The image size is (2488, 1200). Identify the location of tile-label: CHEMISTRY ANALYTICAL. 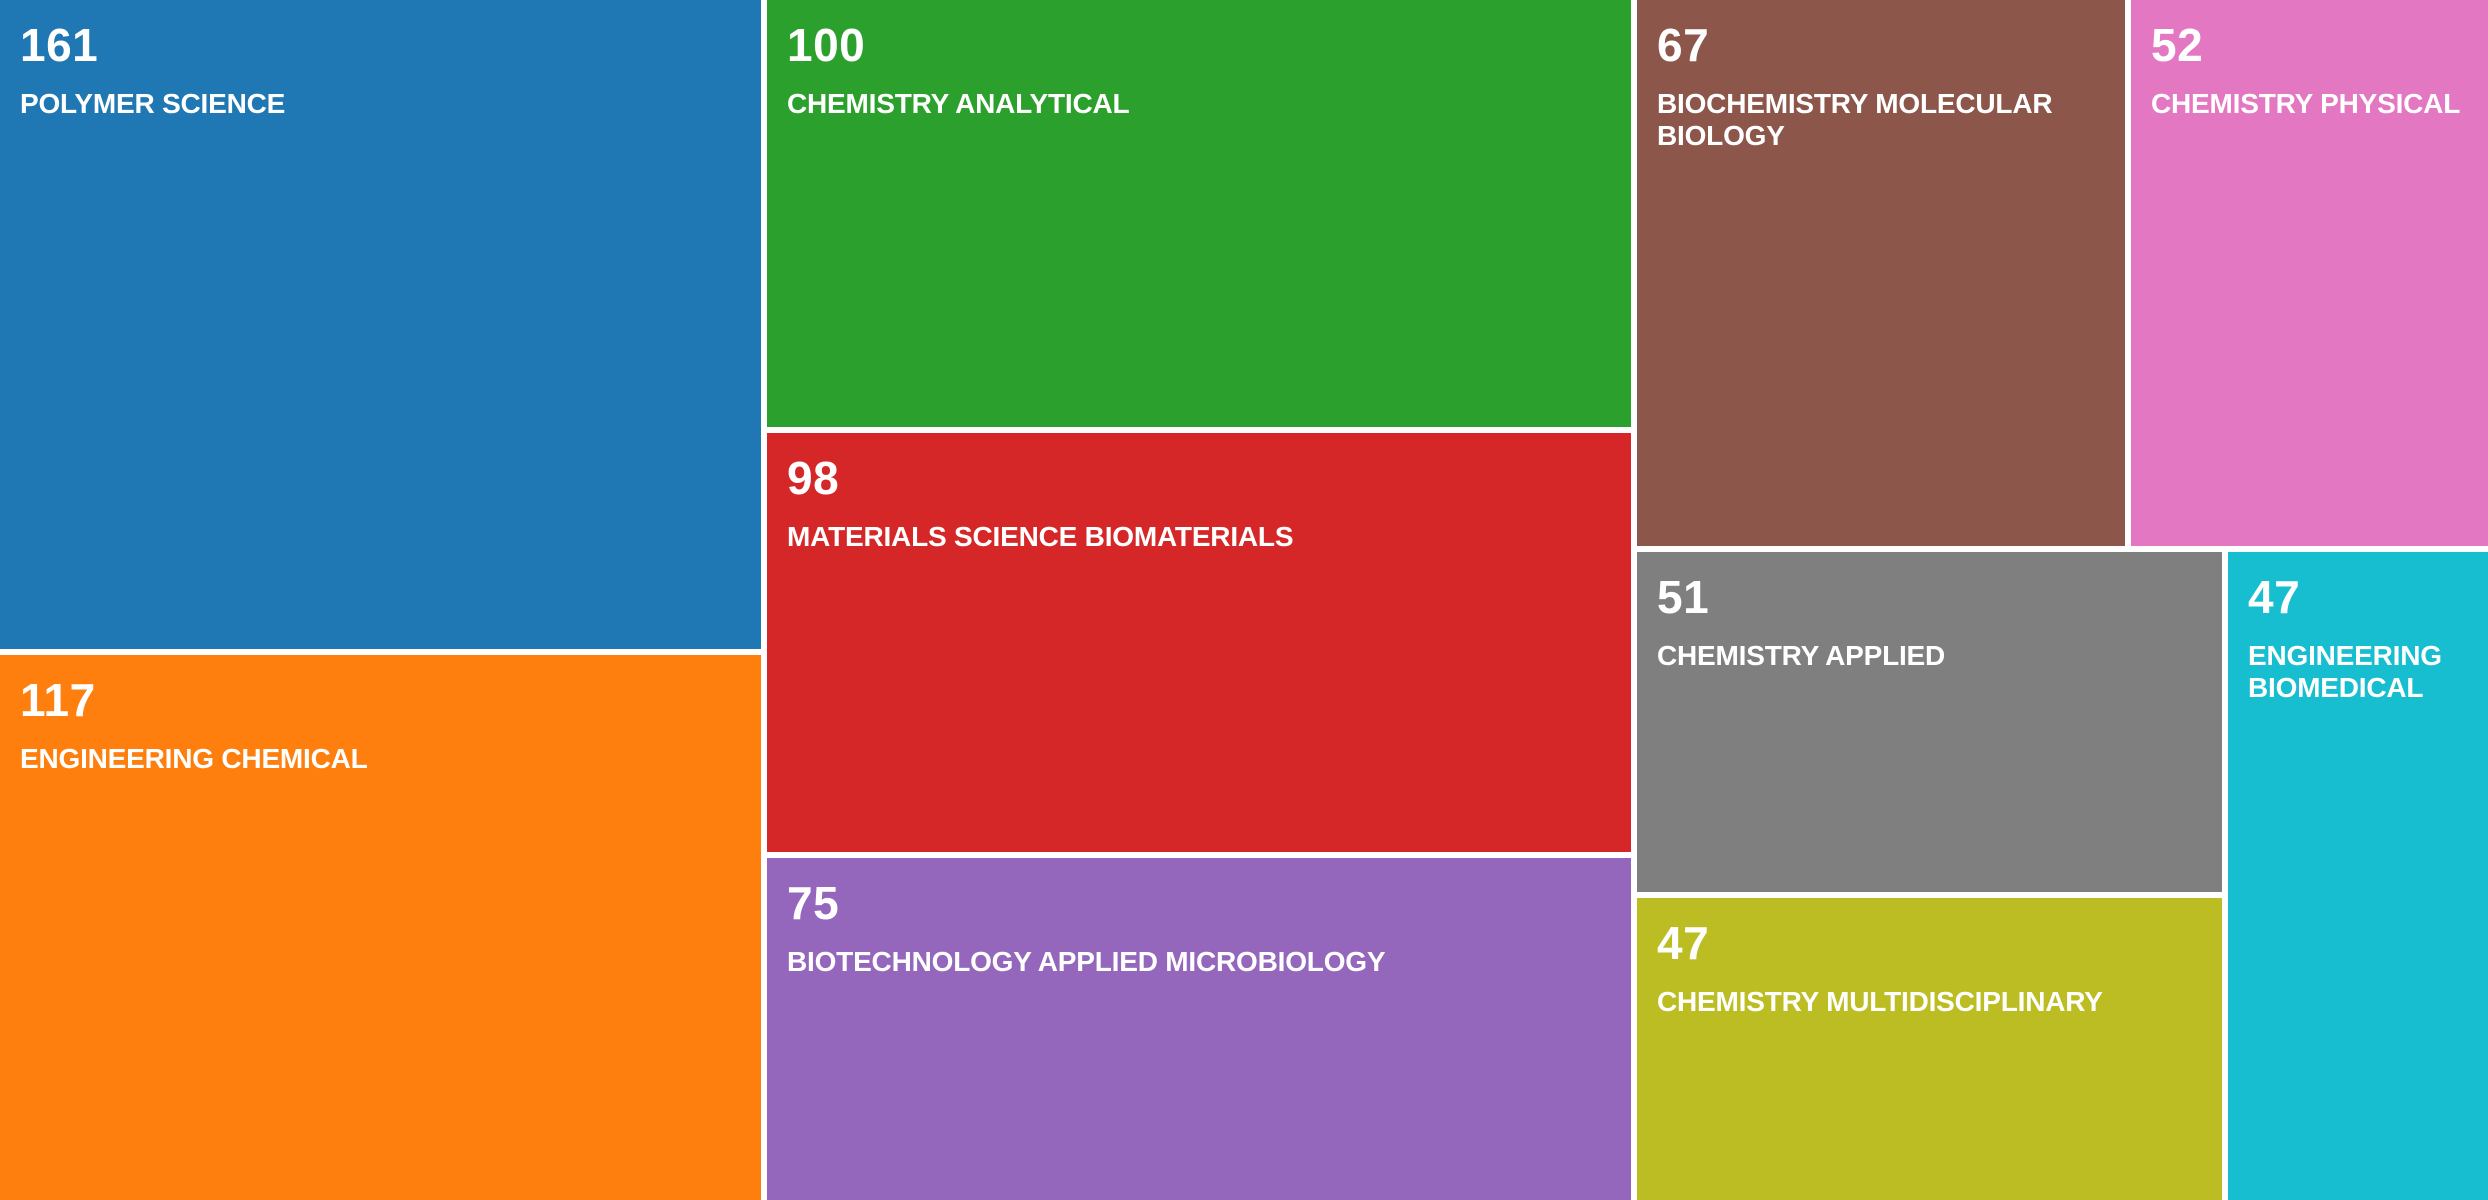
(958, 103).